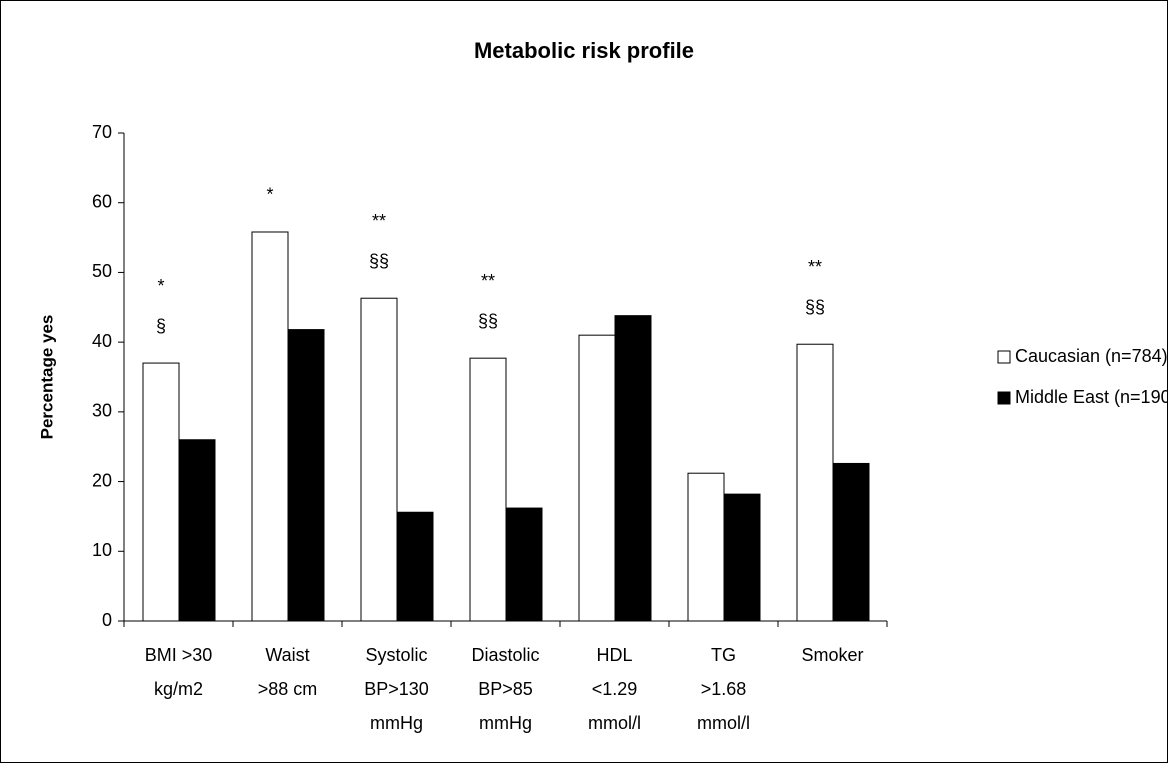 This screenshot has width=1168, height=763. Describe the element at coordinates (614, 655) in the screenshot. I see `x-tick-label: HDL` at that location.